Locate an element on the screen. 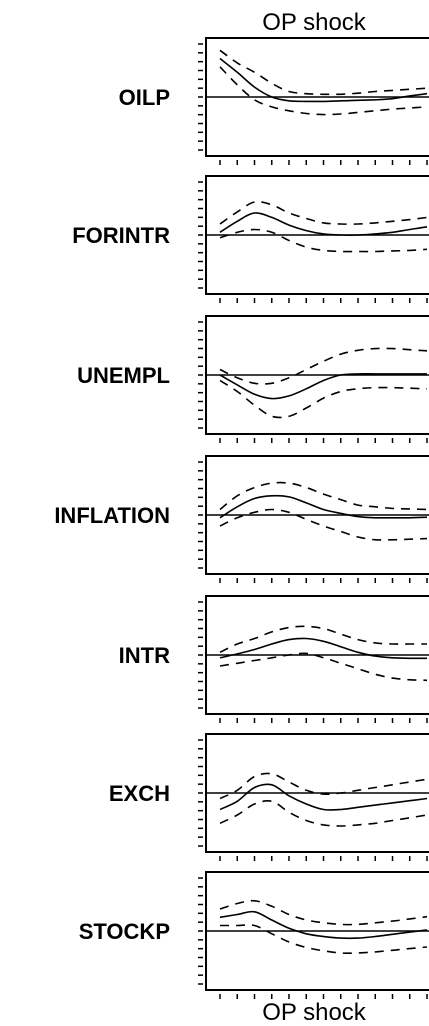  bottom-title: OP shock is located at coordinates (314, 1012).